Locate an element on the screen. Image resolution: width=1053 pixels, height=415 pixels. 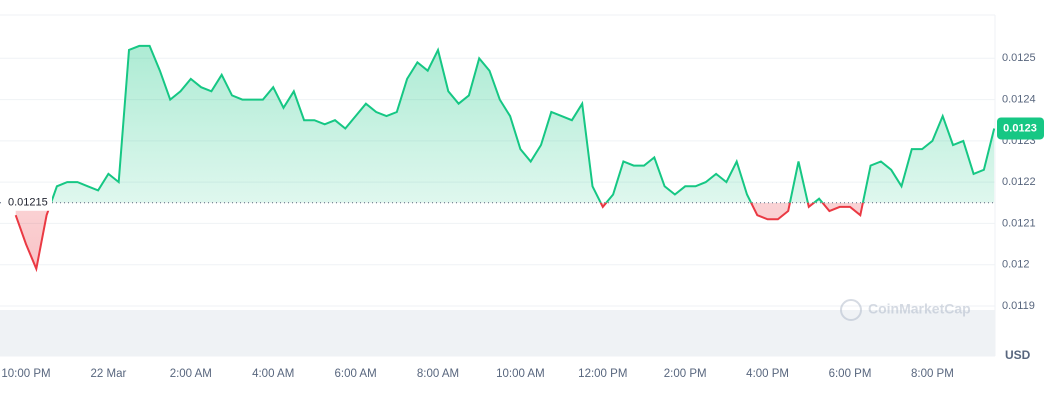
y-tick-label: 0.0121 is located at coordinates (1019, 223).